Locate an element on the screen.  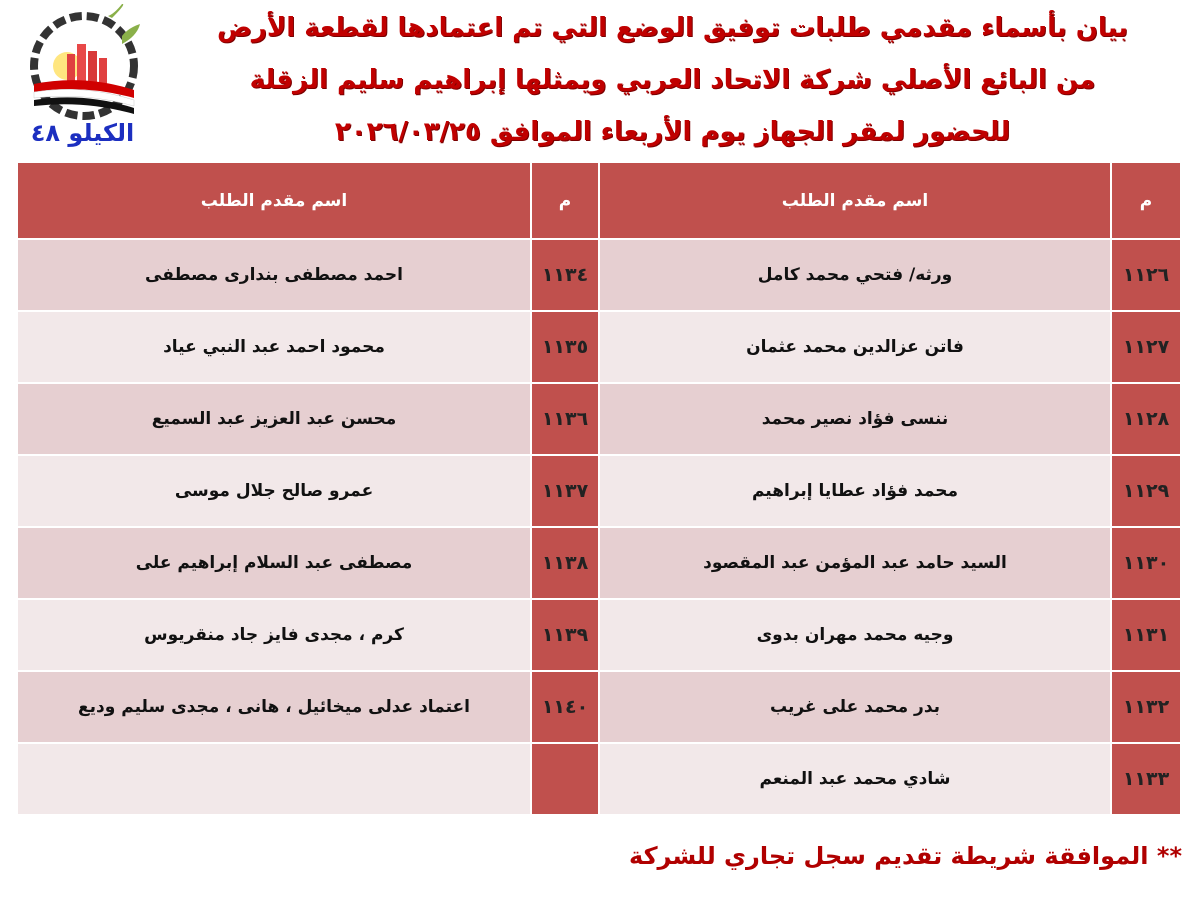
row-number: ١١٤٠ is located at coordinates (565, 707).